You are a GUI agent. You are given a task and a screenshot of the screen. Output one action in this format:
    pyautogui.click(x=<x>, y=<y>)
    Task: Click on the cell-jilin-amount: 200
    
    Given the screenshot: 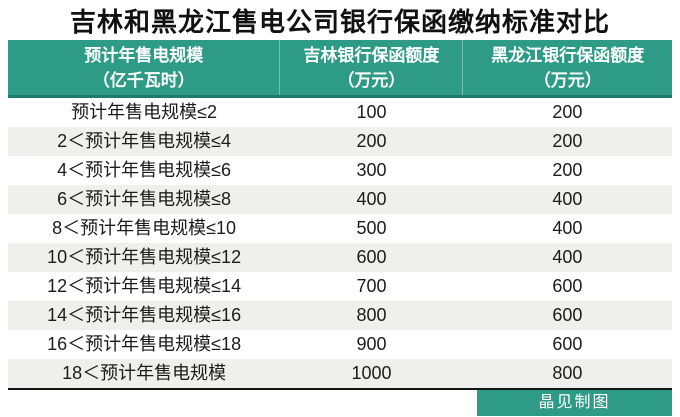 What is the action you would take?
    pyautogui.click(x=371, y=141)
    